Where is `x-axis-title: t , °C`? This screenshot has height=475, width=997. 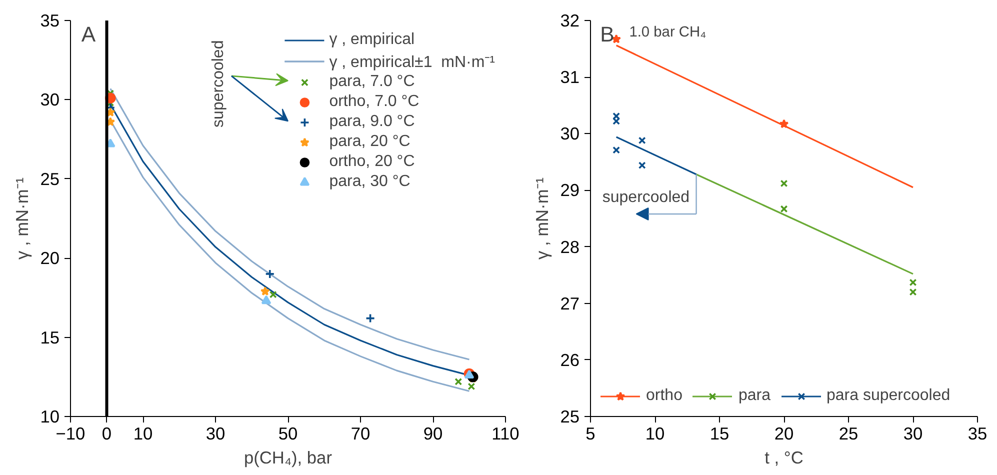 x-axis-title: t , °C is located at coordinates (784, 458).